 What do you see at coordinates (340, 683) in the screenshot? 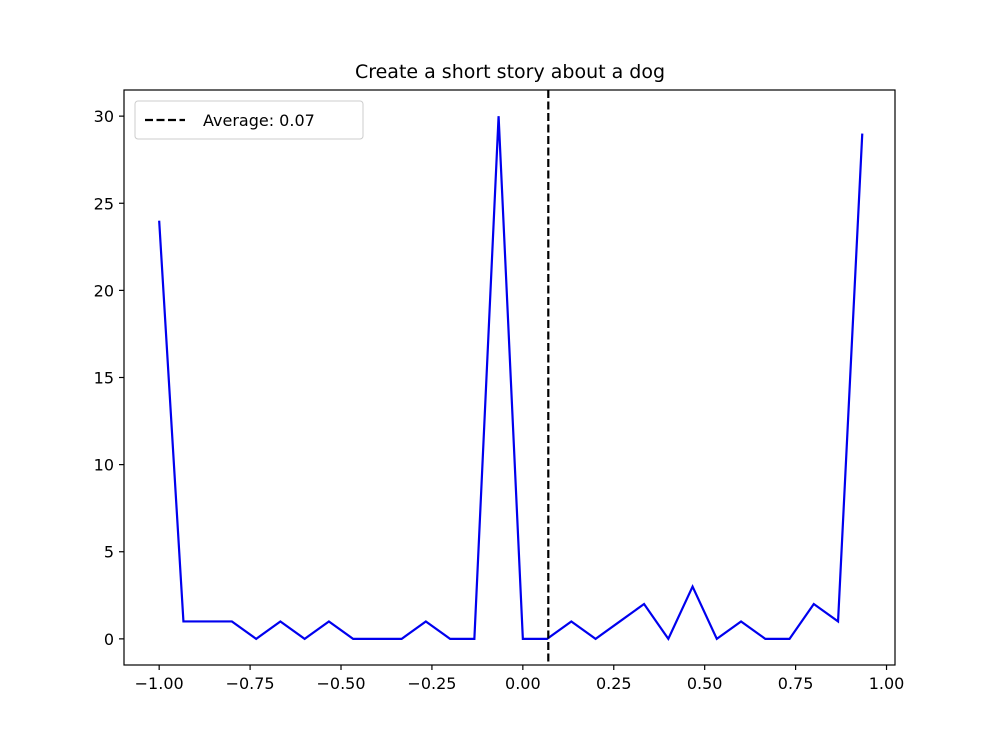
I see `x-tick-label: −0.50` at bounding box center [340, 683].